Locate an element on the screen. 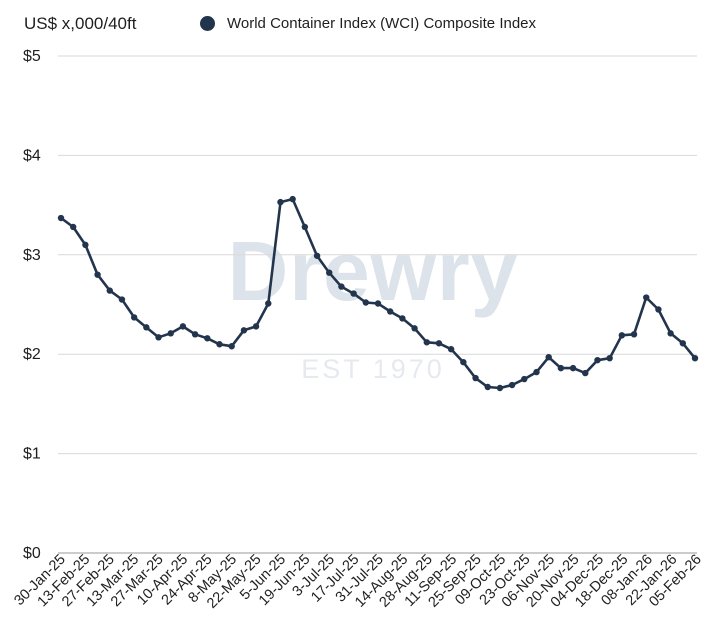  y-tick-label: $4 is located at coordinates (32, 155).